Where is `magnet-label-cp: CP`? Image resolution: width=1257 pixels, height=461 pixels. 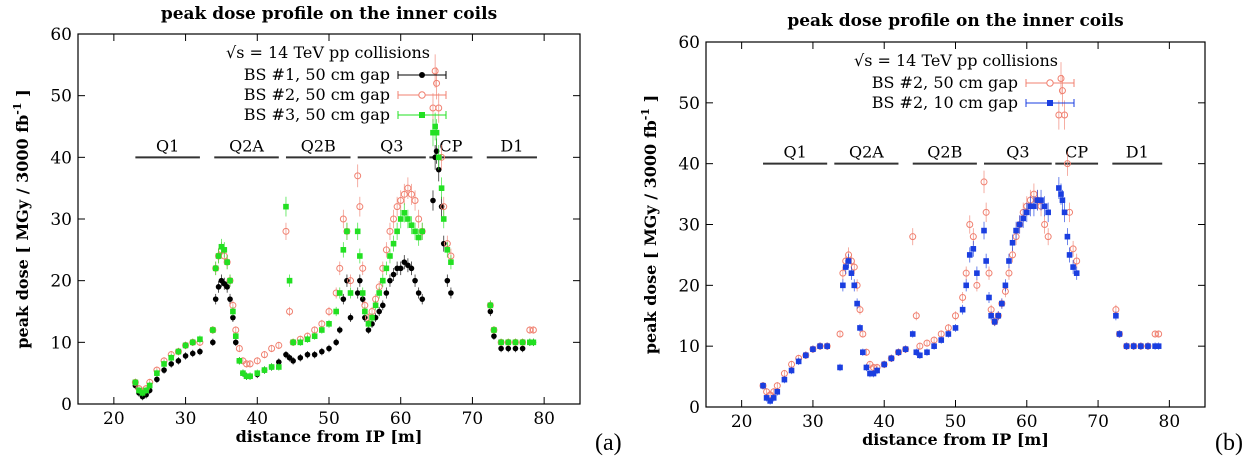
magnet-label-cp: CP is located at coordinates (450, 145).